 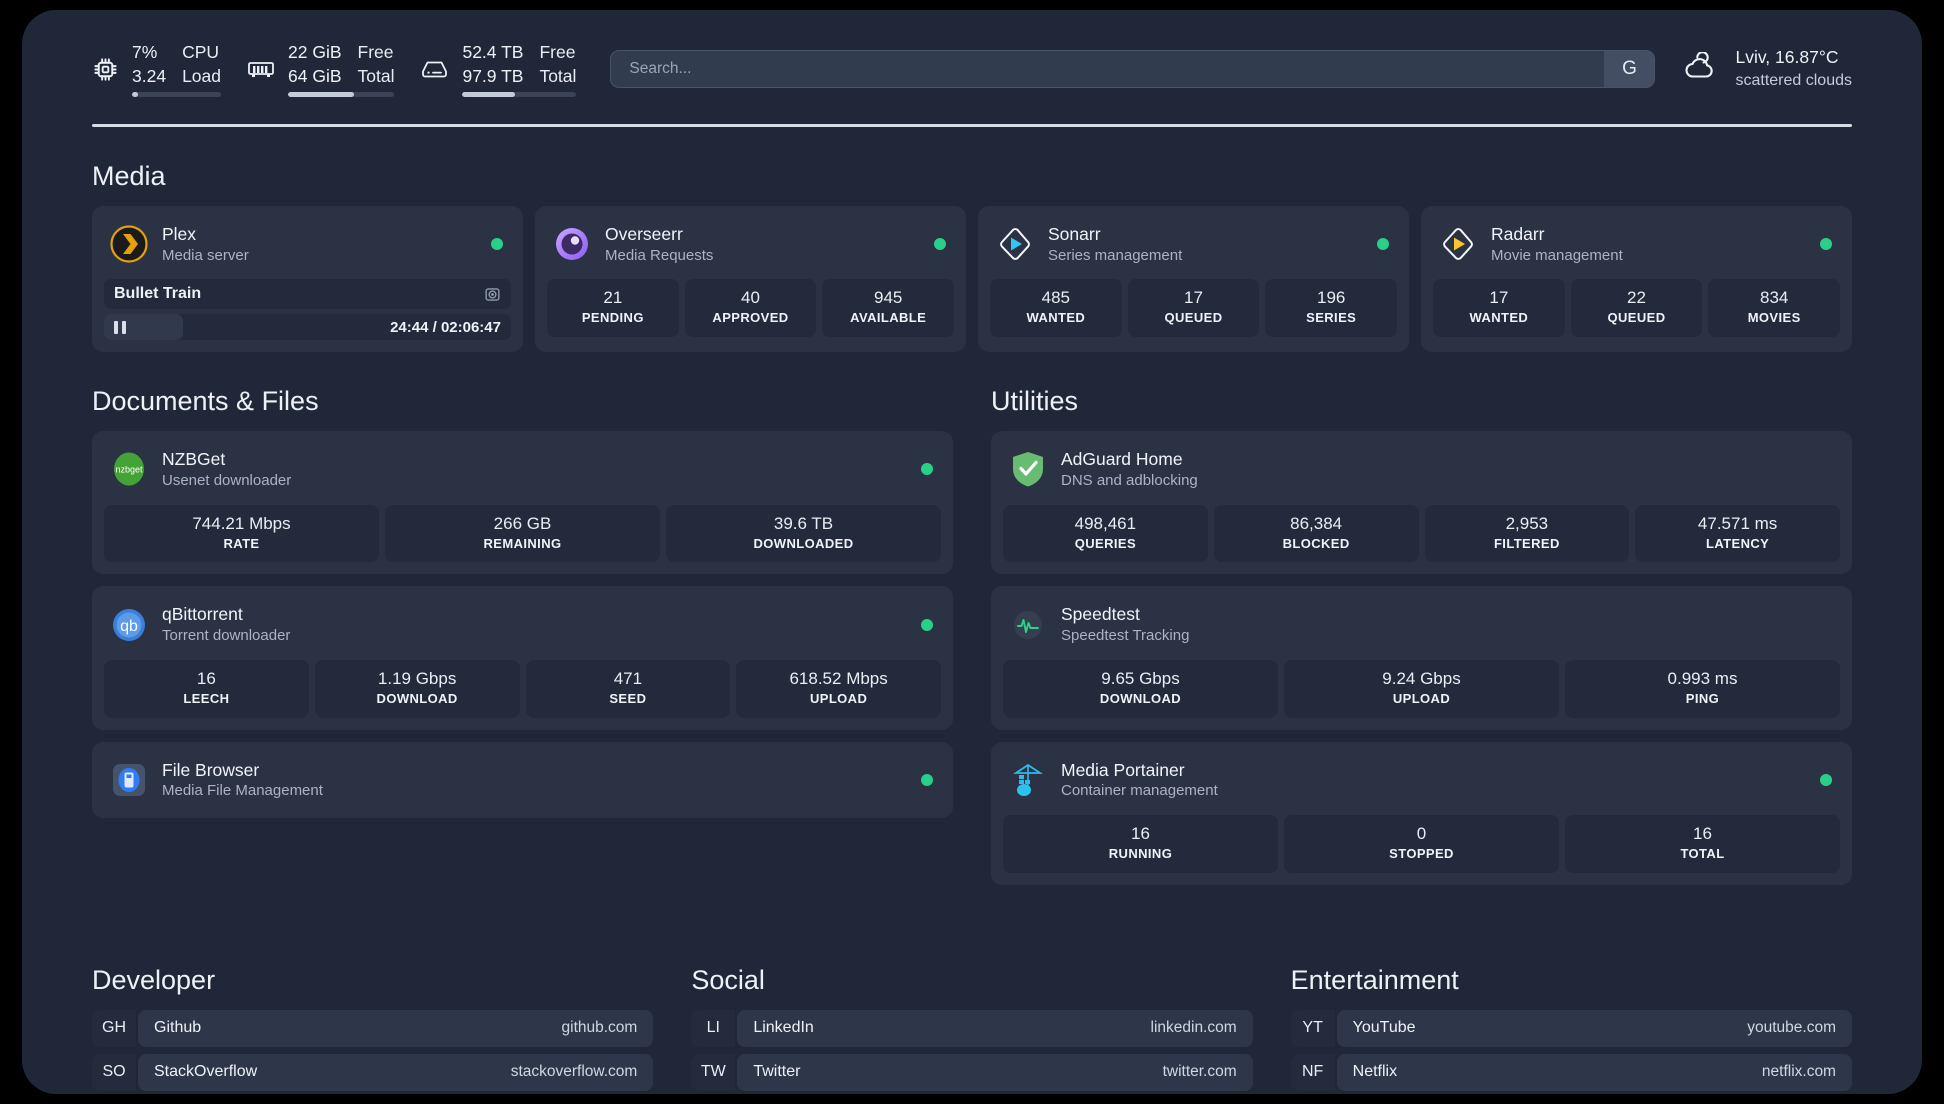 I want to click on card-title: Media Portainer, so click(x=1123, y=769).